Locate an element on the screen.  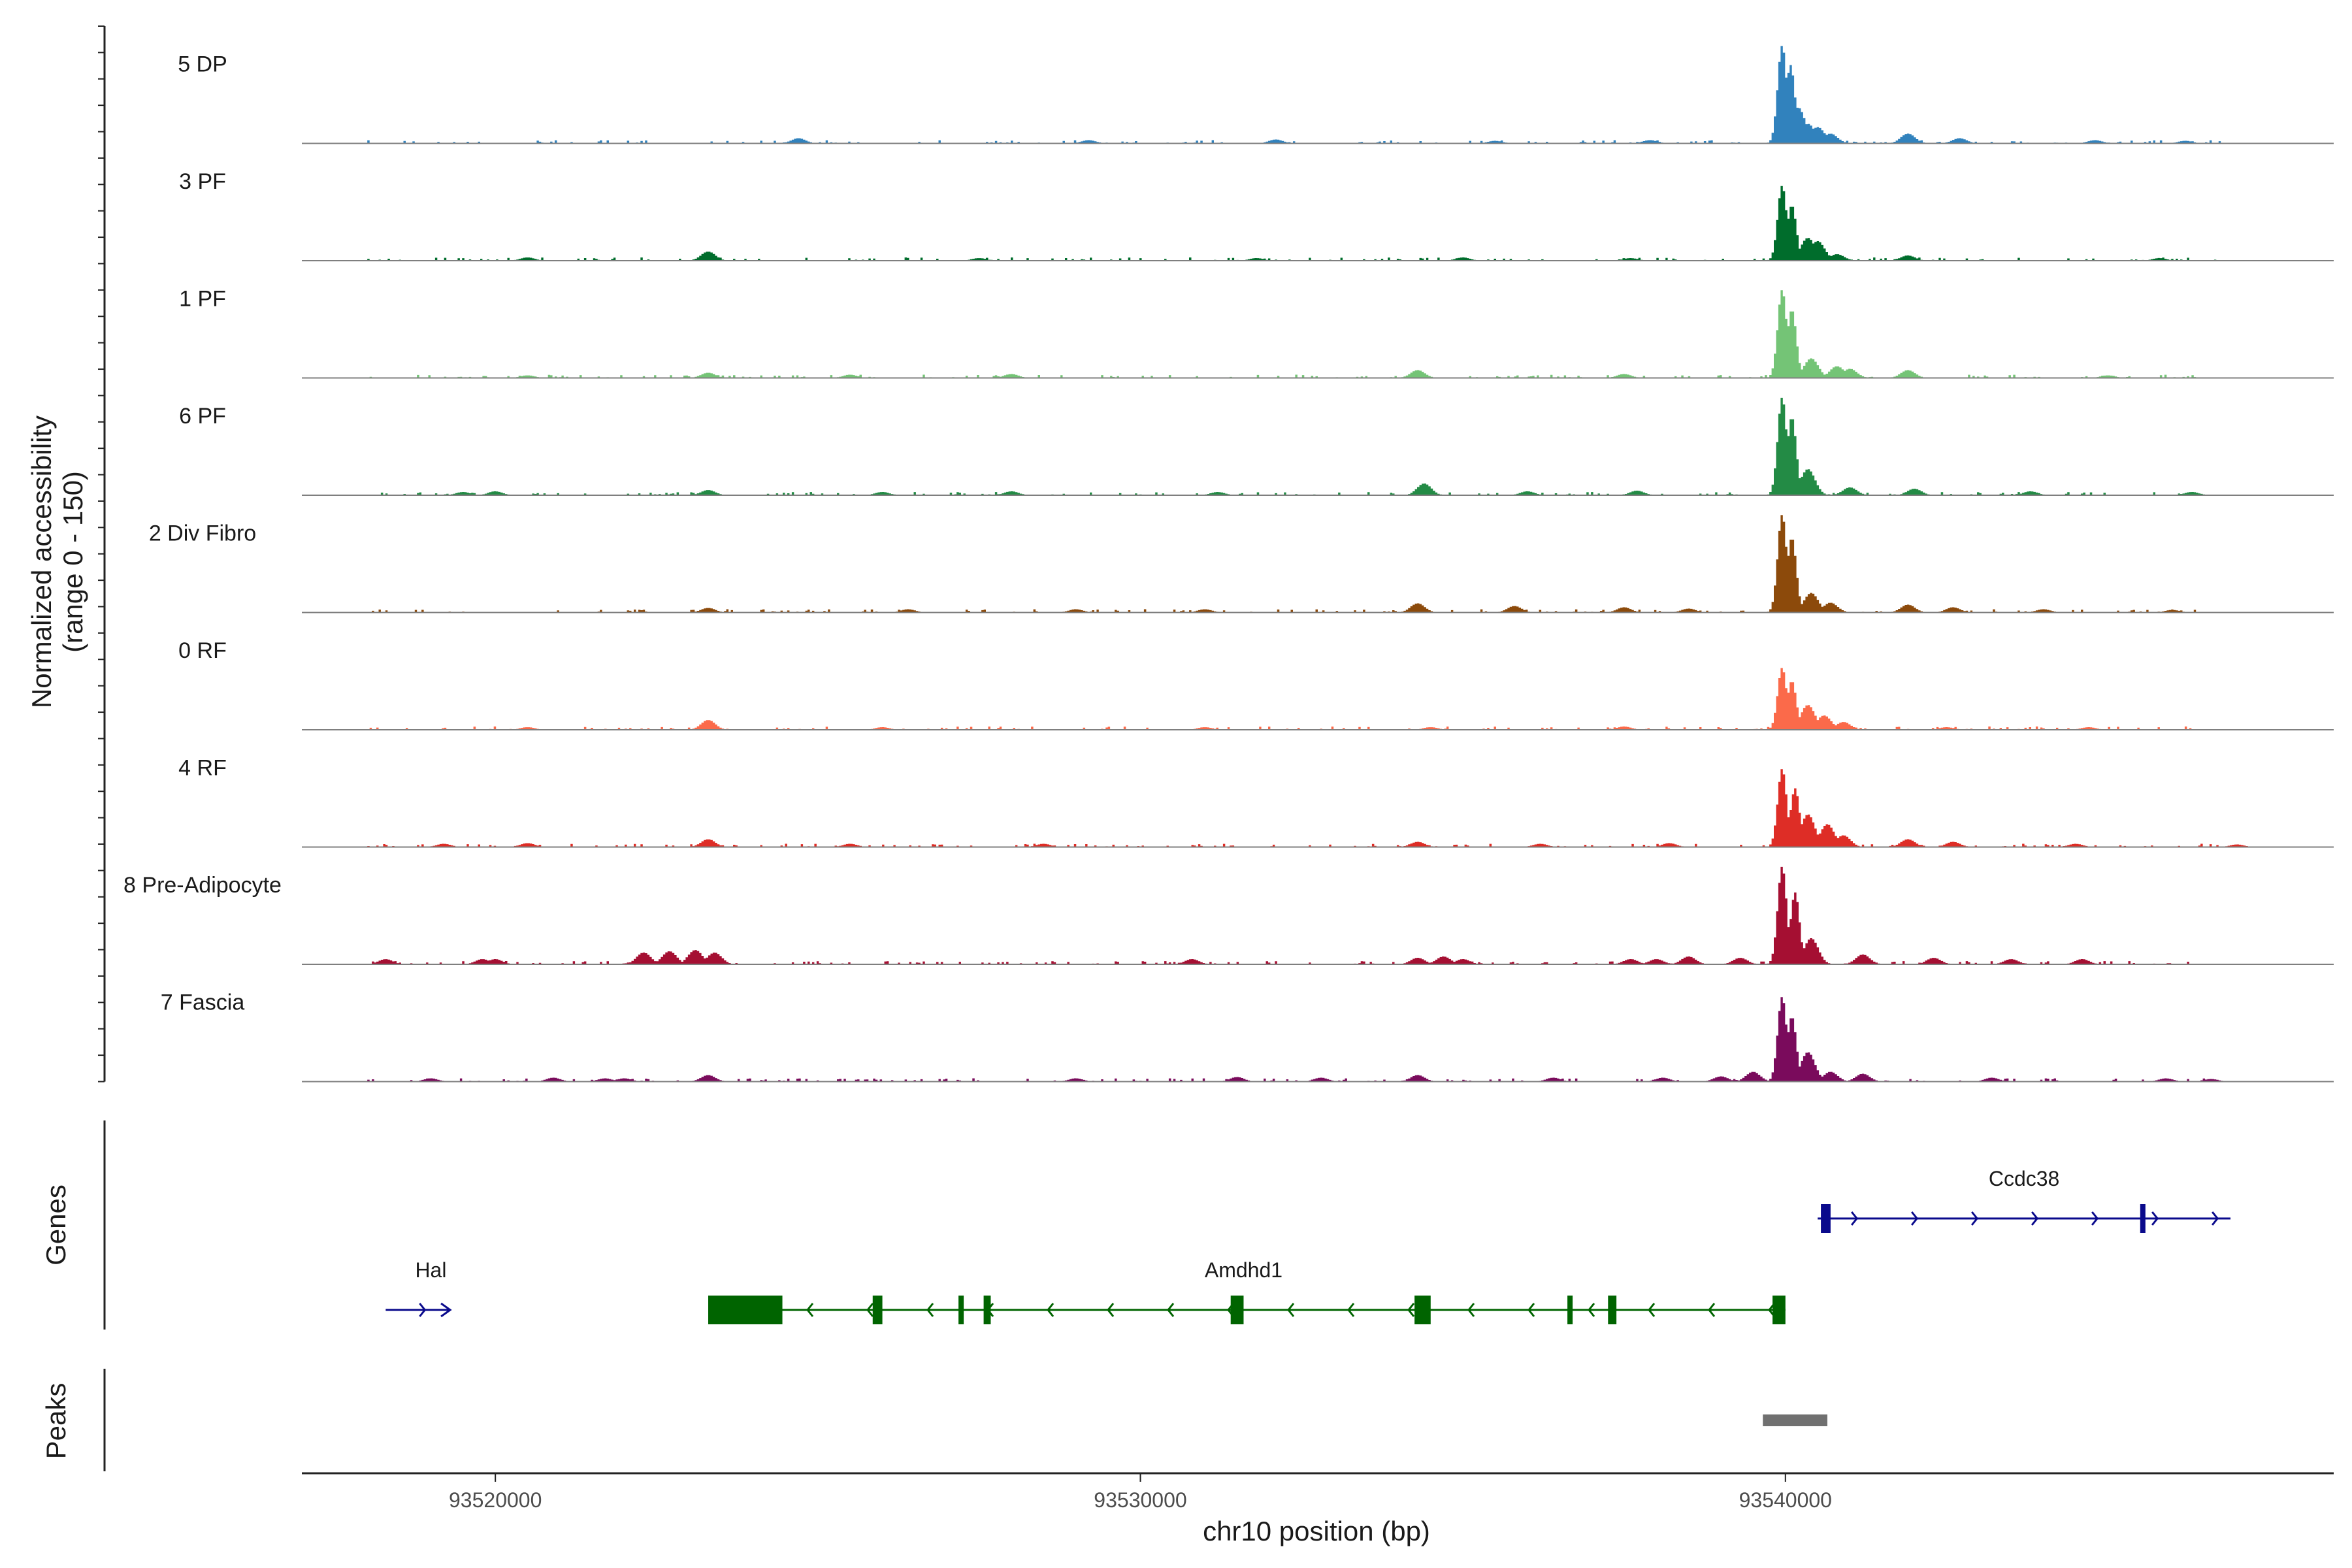
gene-model: Amdhd1 is located at coordinates (1247, 1291).